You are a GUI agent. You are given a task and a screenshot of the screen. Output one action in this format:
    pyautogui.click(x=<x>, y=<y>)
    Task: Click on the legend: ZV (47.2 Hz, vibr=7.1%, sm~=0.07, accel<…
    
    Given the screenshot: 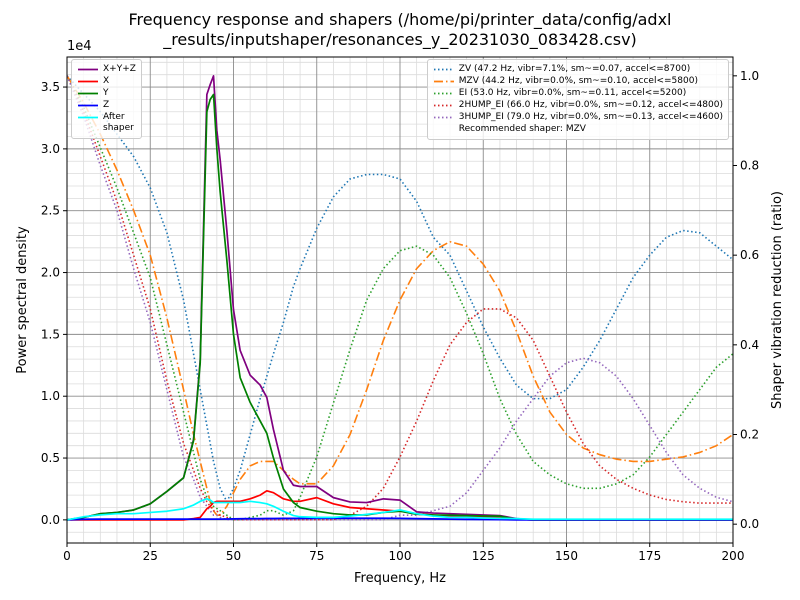 What is the action you would take?
    pyautogui.click(x=577, y=99)
    